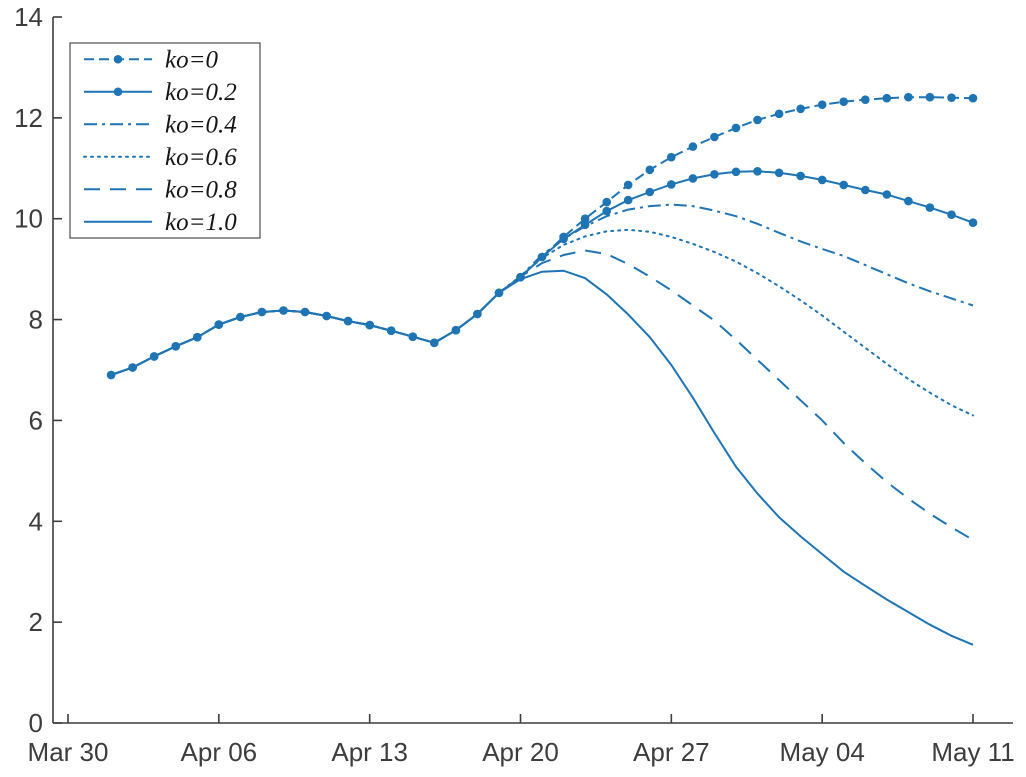  I want to click on legend-label-ko-0: ko=0, so click(191, 59).